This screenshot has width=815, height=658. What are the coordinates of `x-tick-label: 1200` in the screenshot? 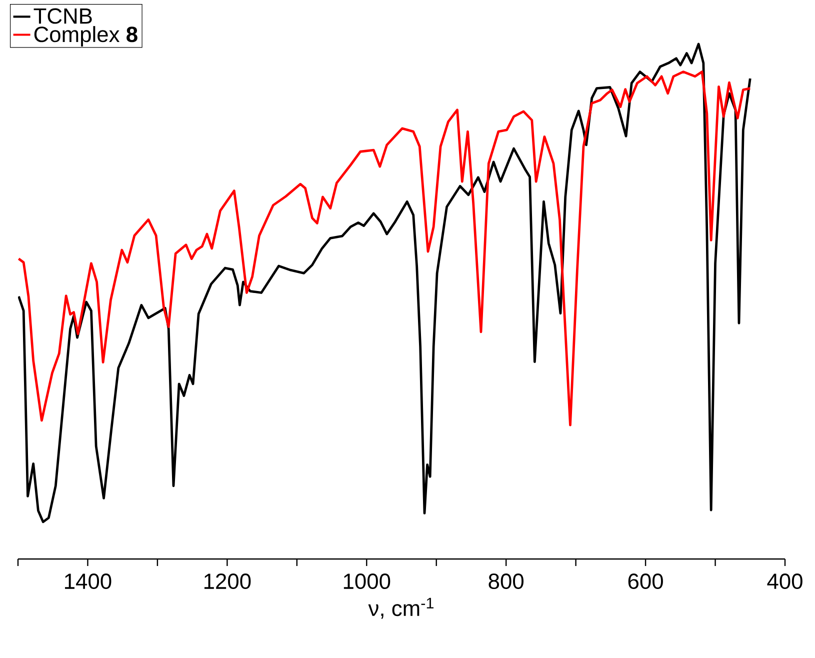 It's located at (227, 582).